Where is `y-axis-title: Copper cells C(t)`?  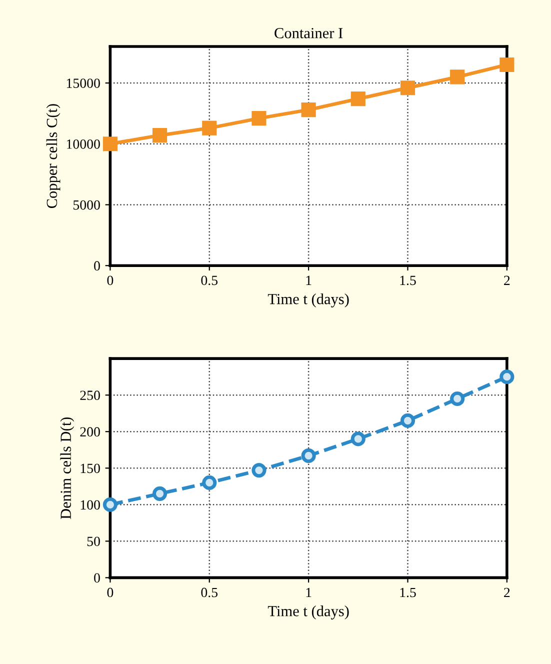 y-axis-title: Copper cells C(t) is located at coordinates (53, 156).